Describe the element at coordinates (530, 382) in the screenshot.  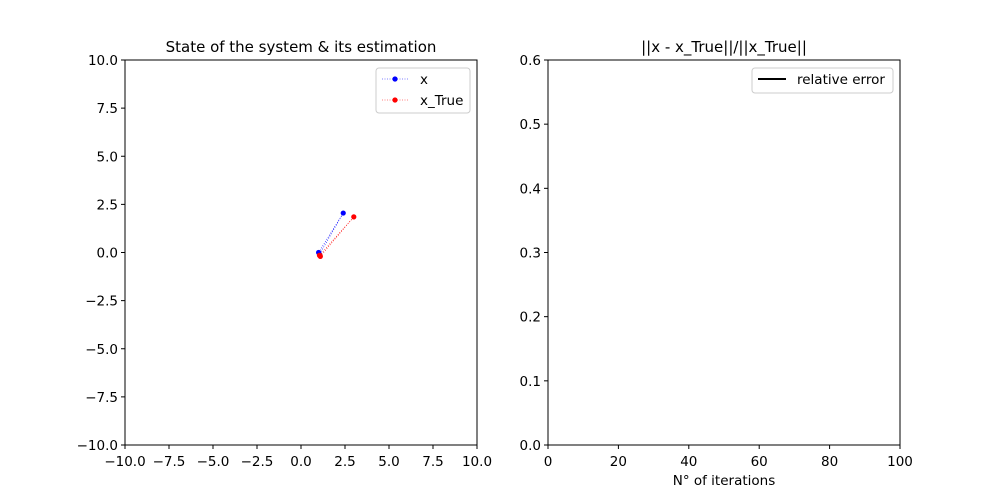
I see `relative-error-plot-ytick-label: 0.1` at that location.